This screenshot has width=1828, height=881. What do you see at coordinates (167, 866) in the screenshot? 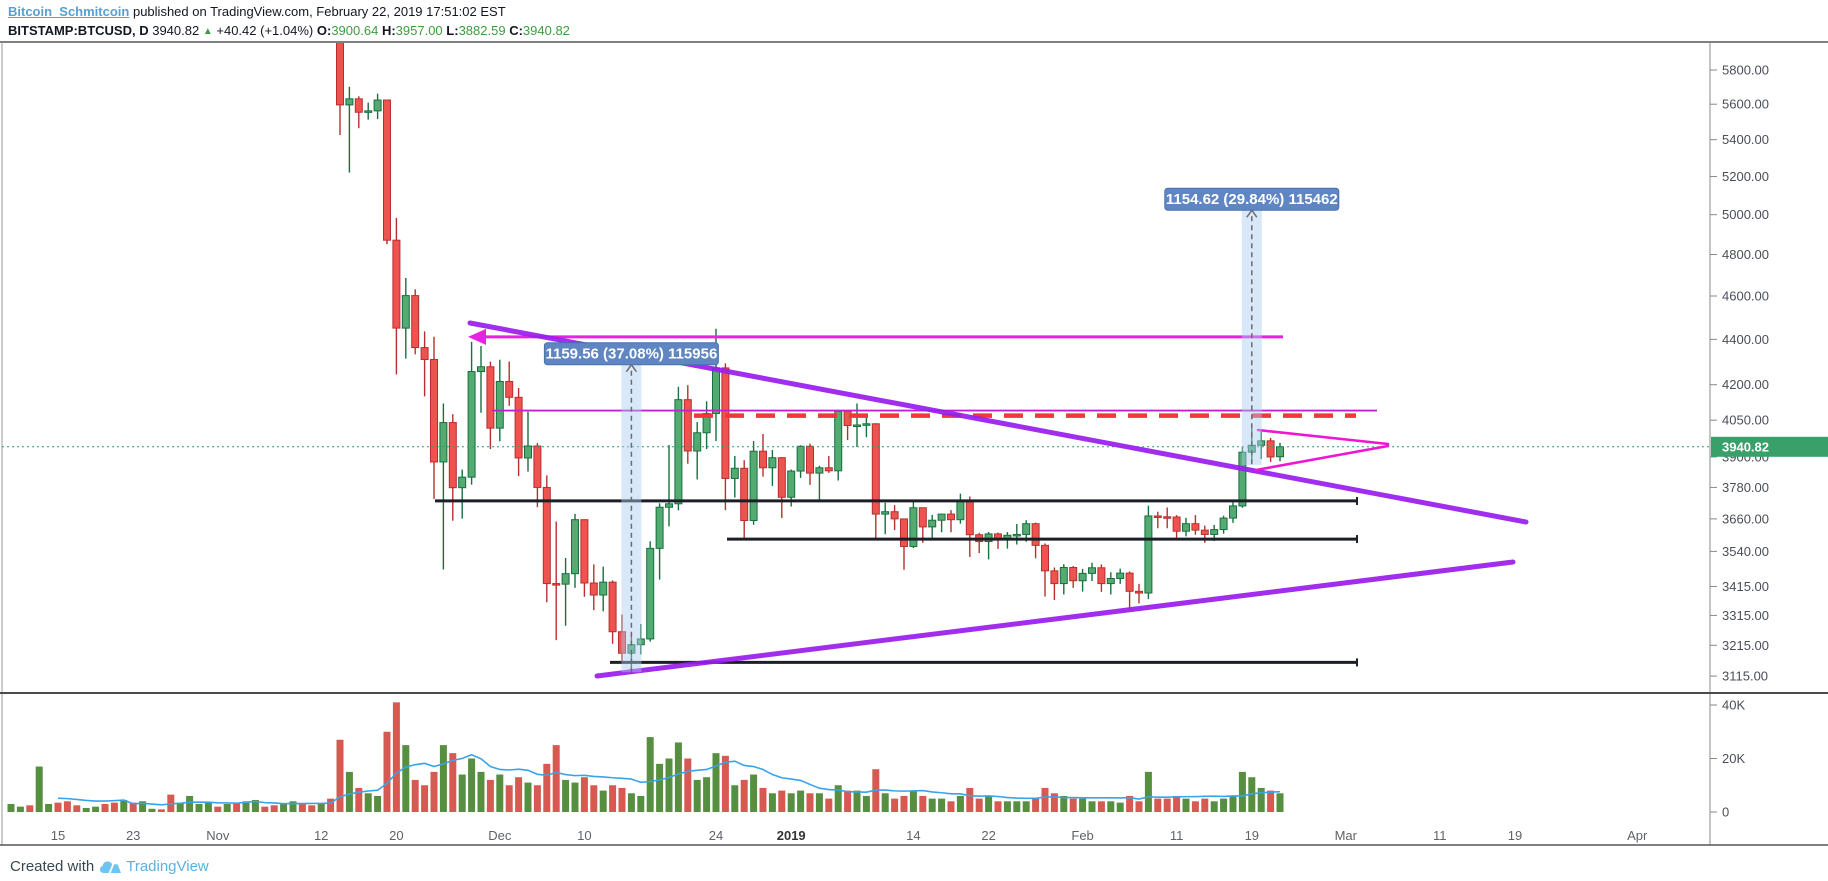
I see `tradingview-link: TradingView` at bounding box center [167, 866].